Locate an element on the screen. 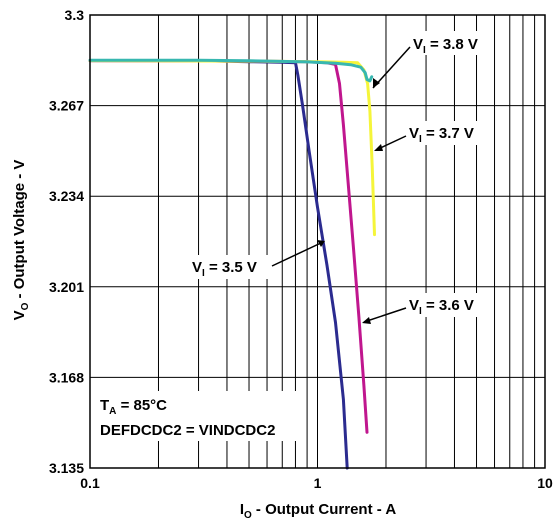 This screenshot has width=556, height=523. annotation-vi36-bg is located at coordinates (448, 305).